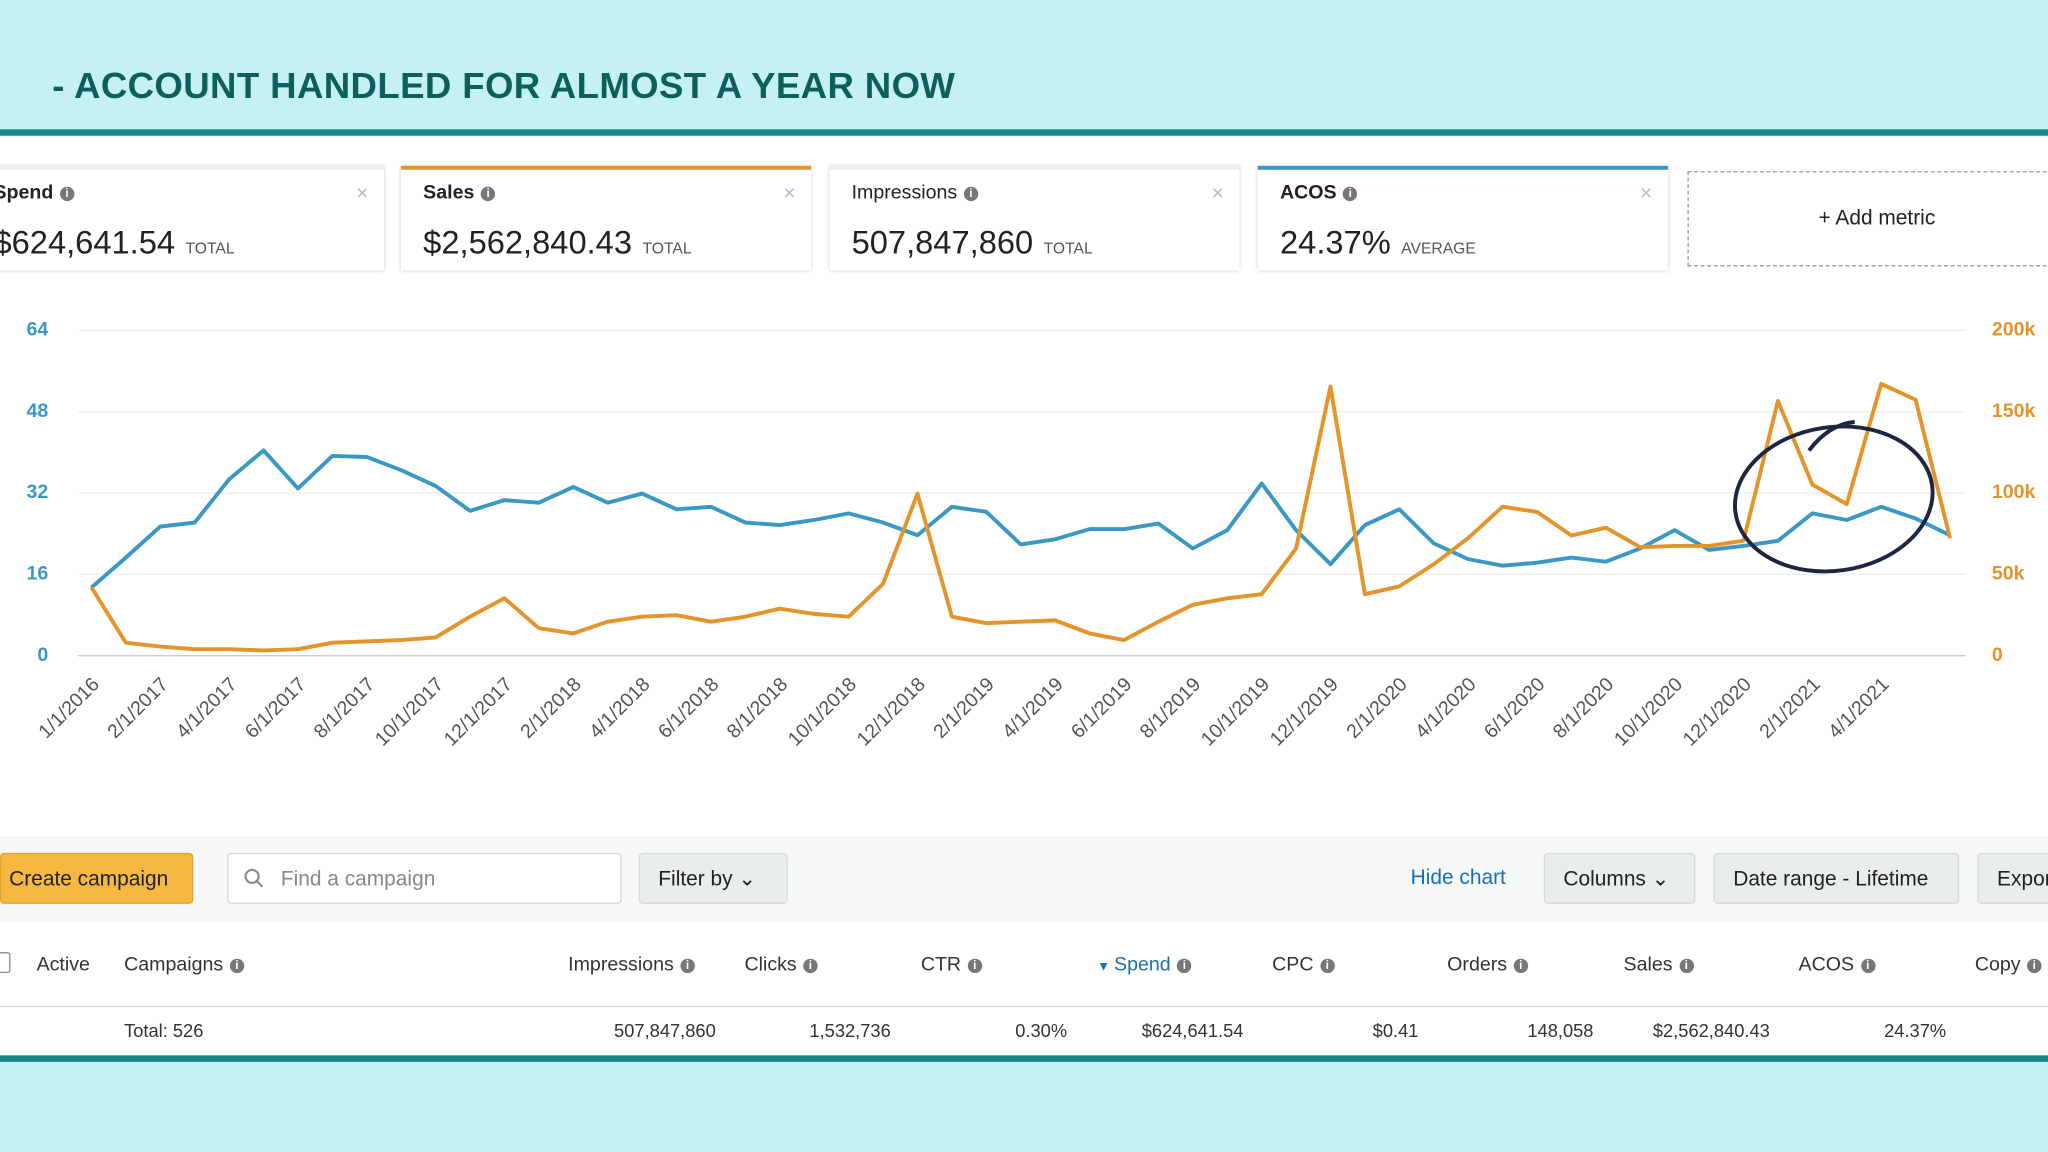  I want to click on x-tick-label: 8/1/2018, so click(758, 708).